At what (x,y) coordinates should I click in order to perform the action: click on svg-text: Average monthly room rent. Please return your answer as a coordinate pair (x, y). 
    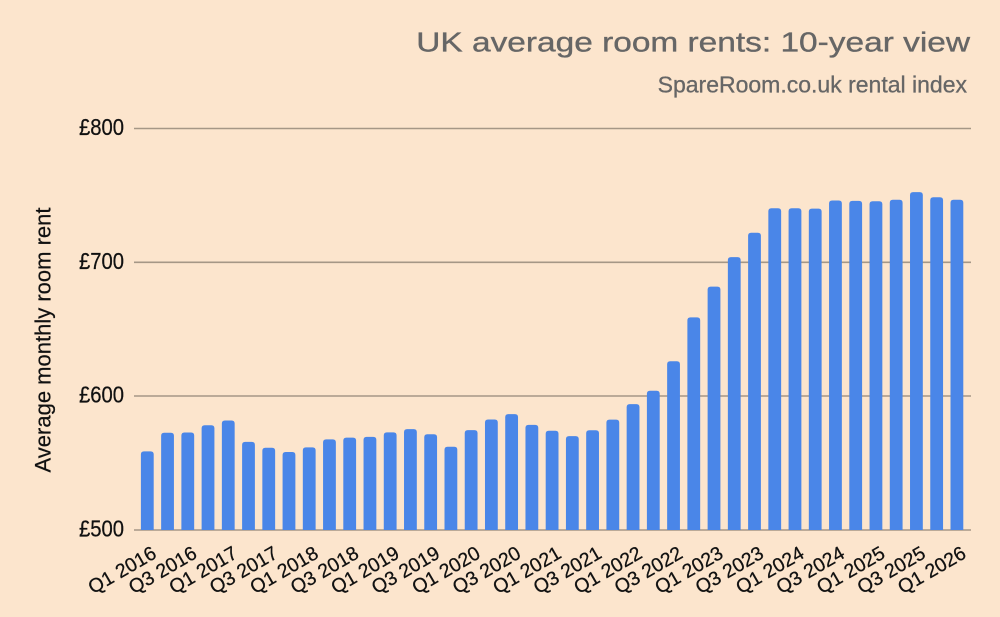
    Looking at the image, I should click on (43, 340).